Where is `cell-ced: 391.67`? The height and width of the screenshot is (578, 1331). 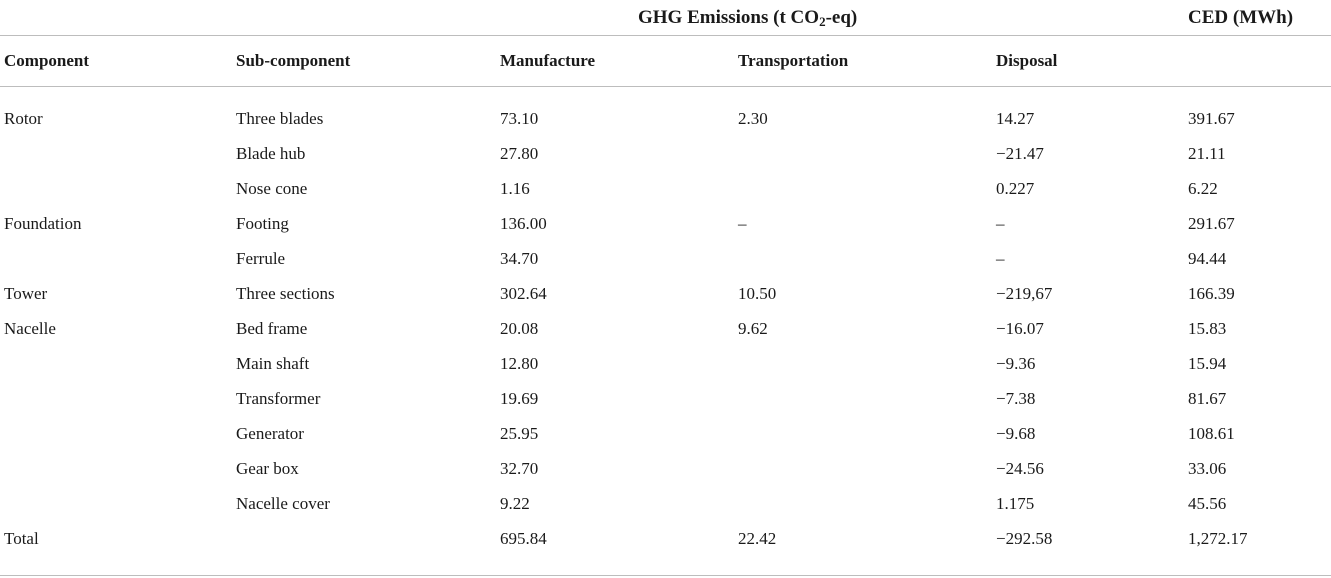
cell-ced: 391.67 is located at coordinates (1211, 118).